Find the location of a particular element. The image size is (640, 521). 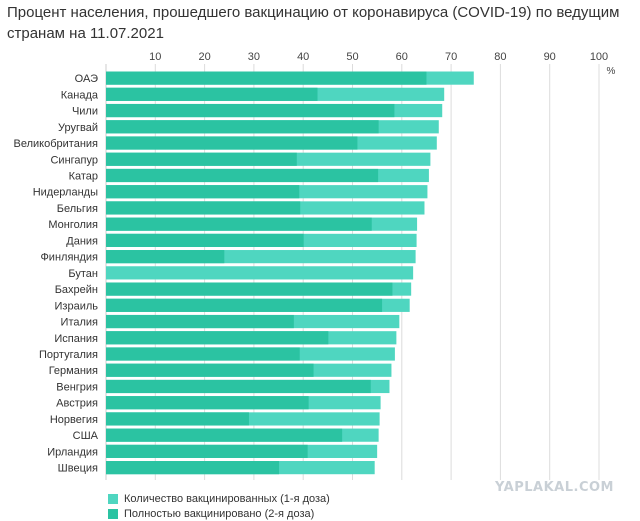

x-tick-label-40: 40 is located at coordinates (303, 57).